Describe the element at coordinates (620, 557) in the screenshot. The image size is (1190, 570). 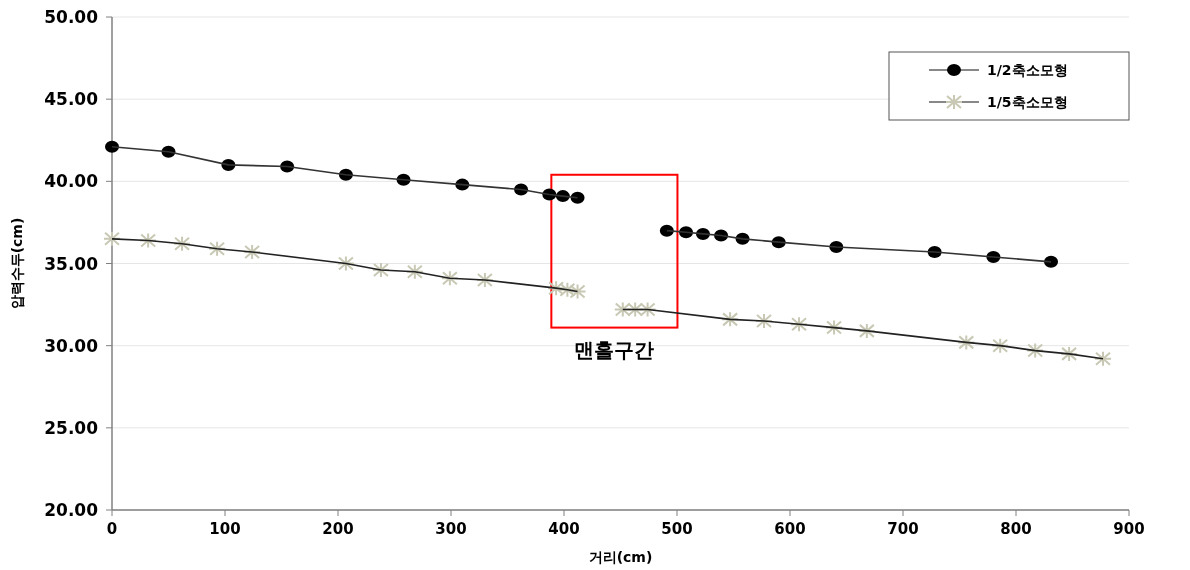
I see `x-axis-title: 거리(cm)` at that location.